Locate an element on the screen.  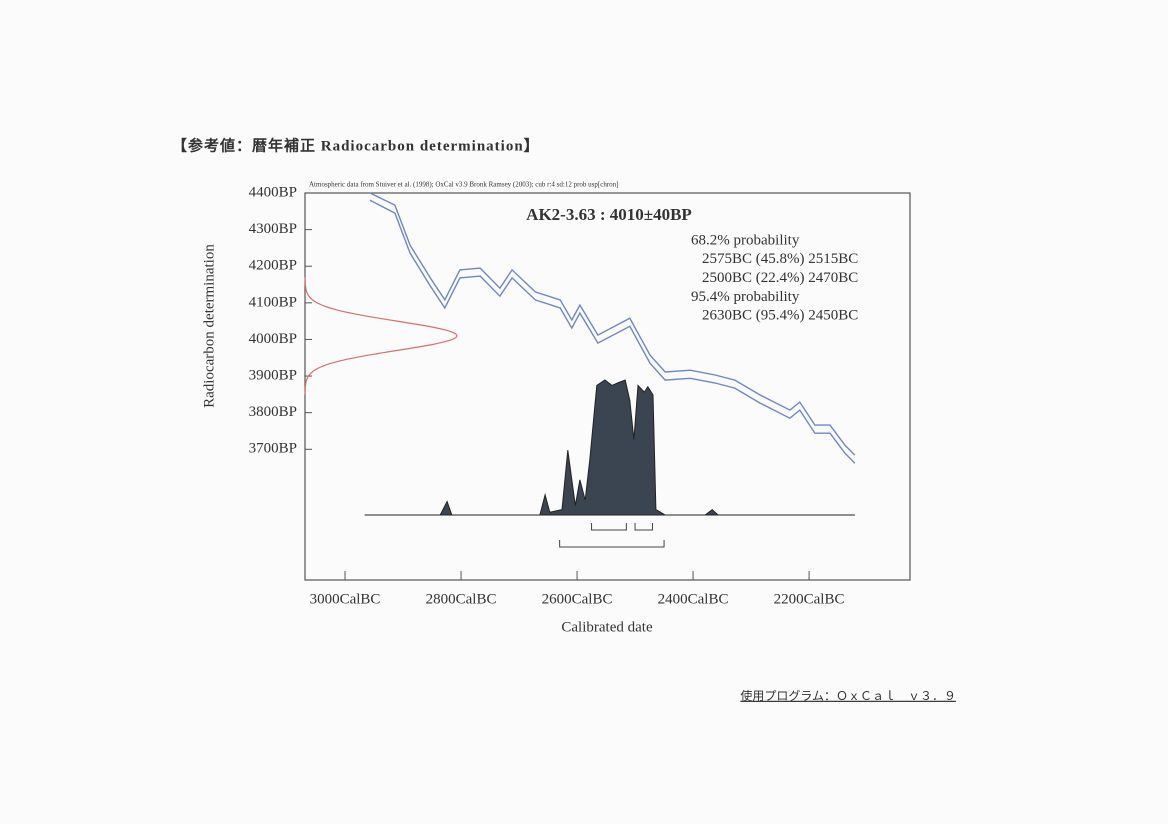
x-axis-label: Calibrated date is located at coordinates (607, 627).